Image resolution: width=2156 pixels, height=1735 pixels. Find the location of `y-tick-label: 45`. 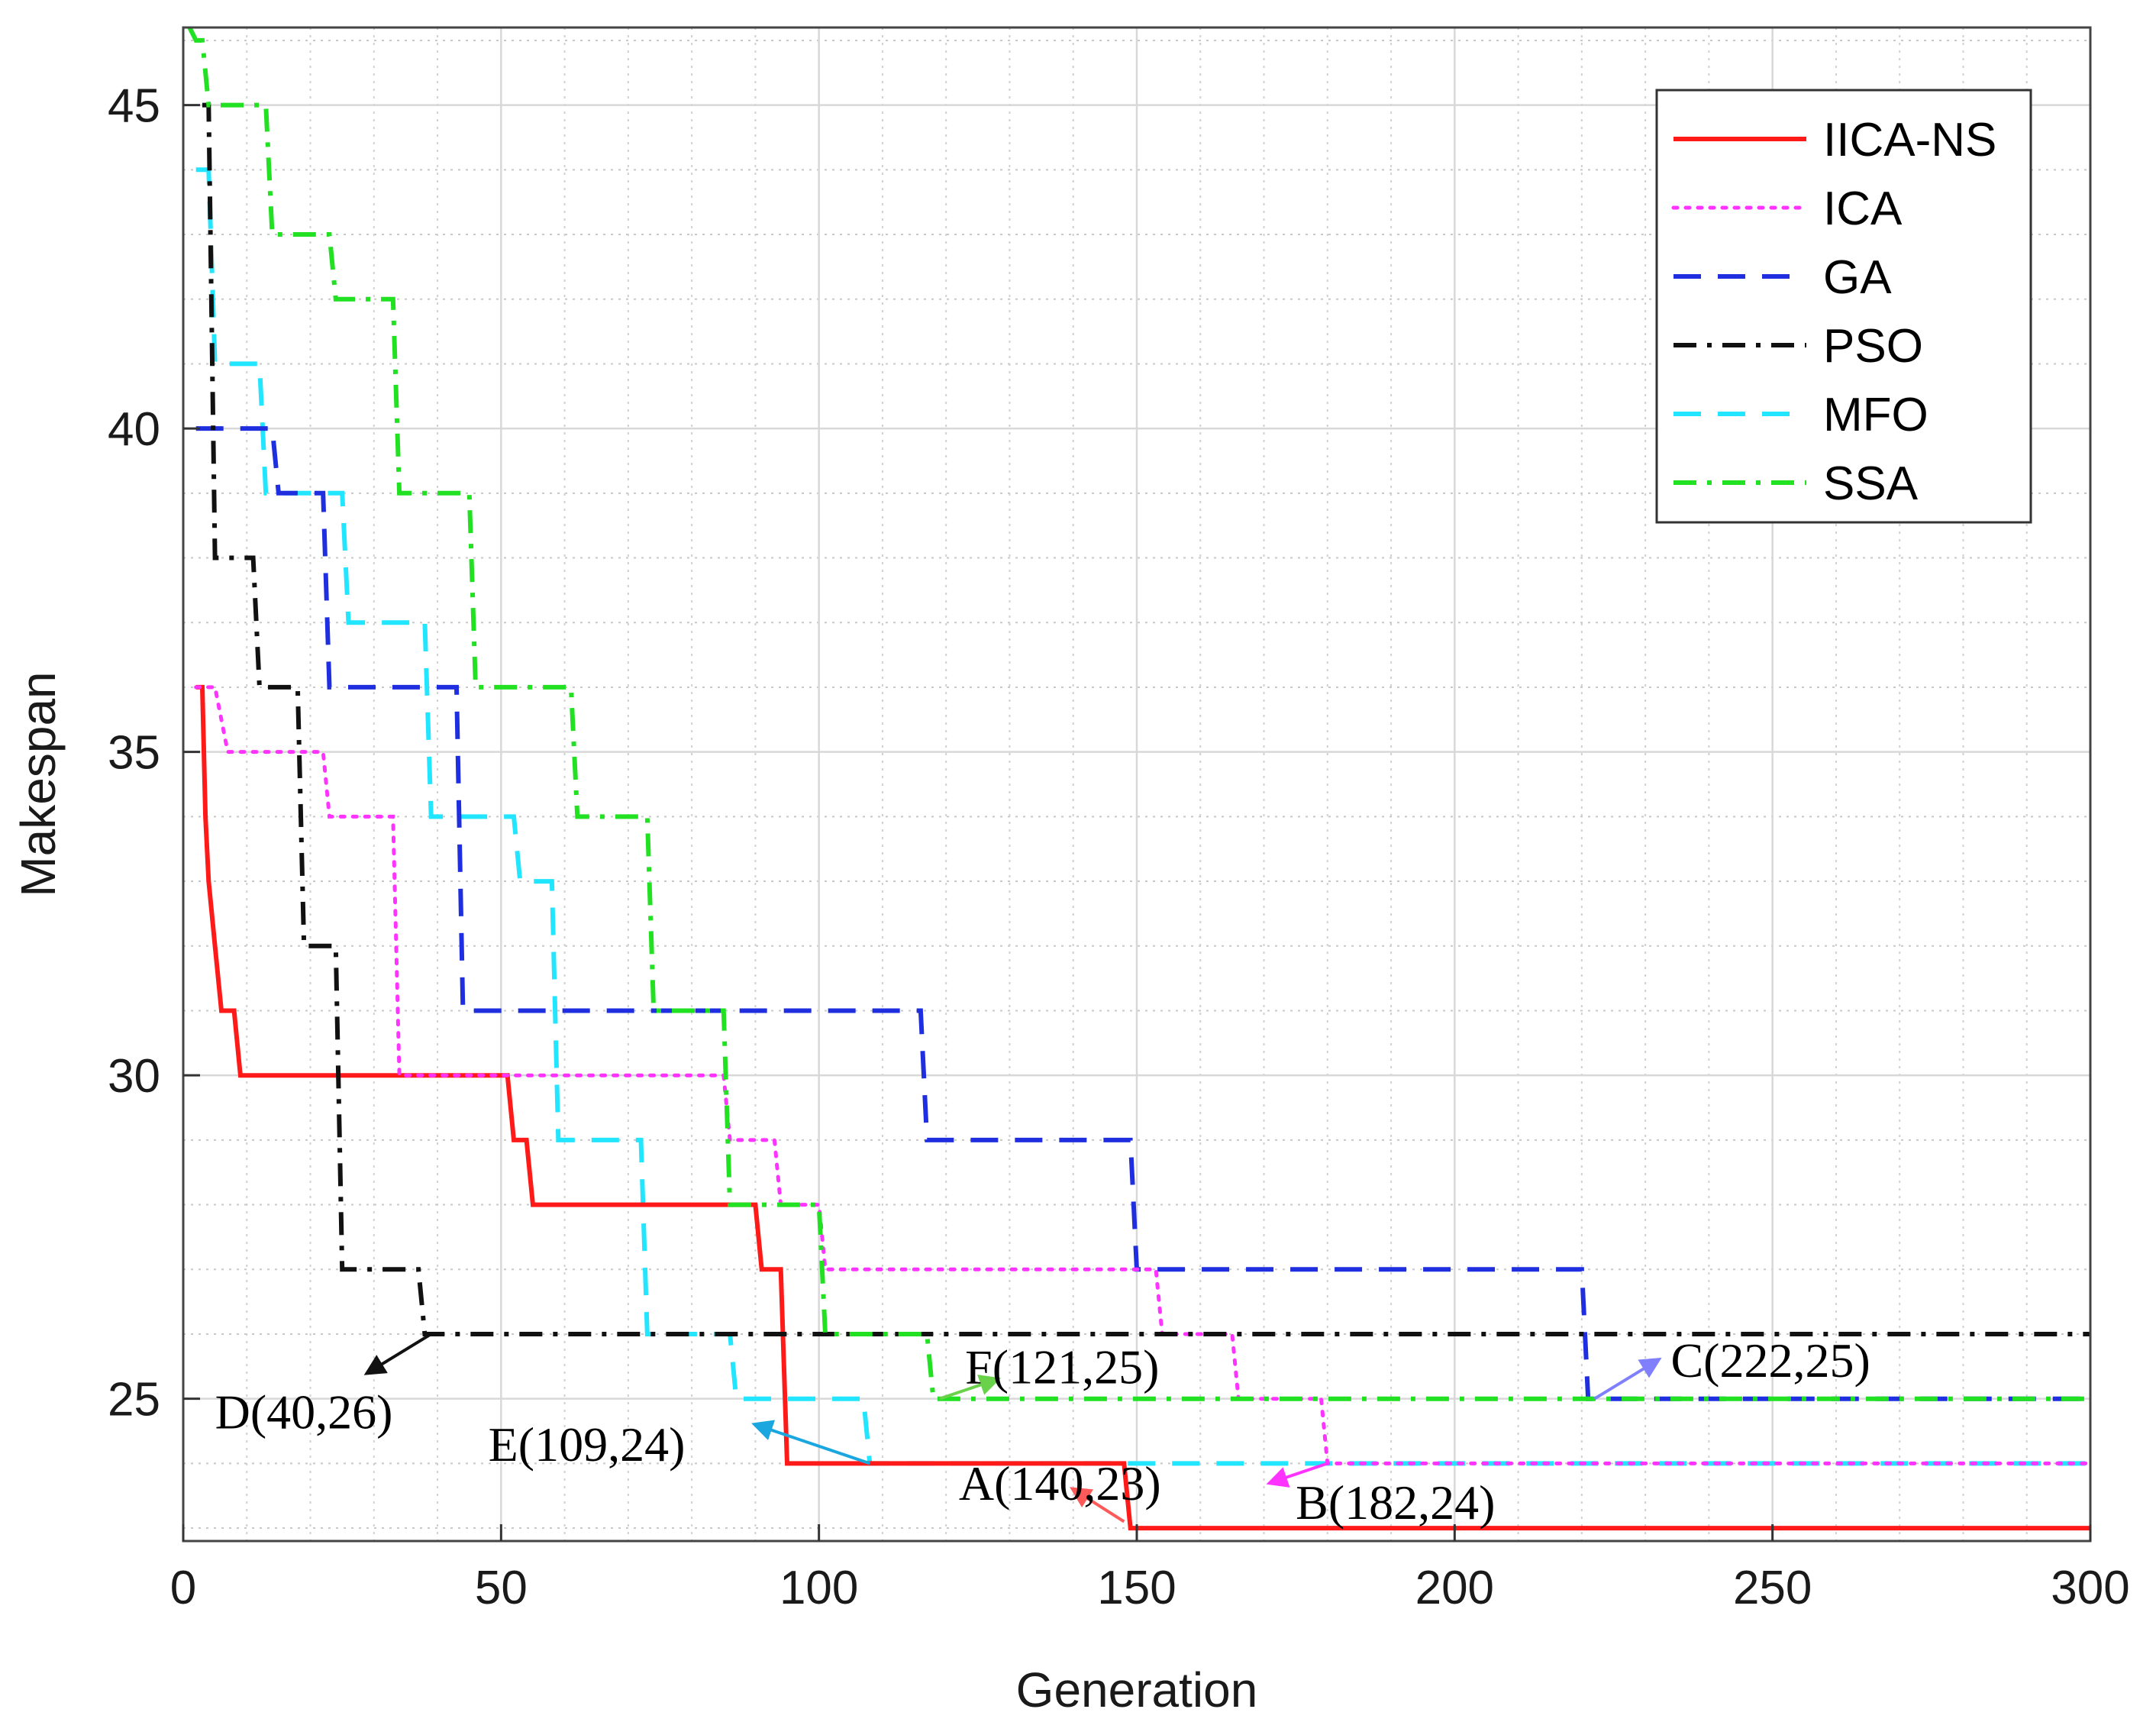

y-tick-label: 45 is located at coordinates (134, 107).